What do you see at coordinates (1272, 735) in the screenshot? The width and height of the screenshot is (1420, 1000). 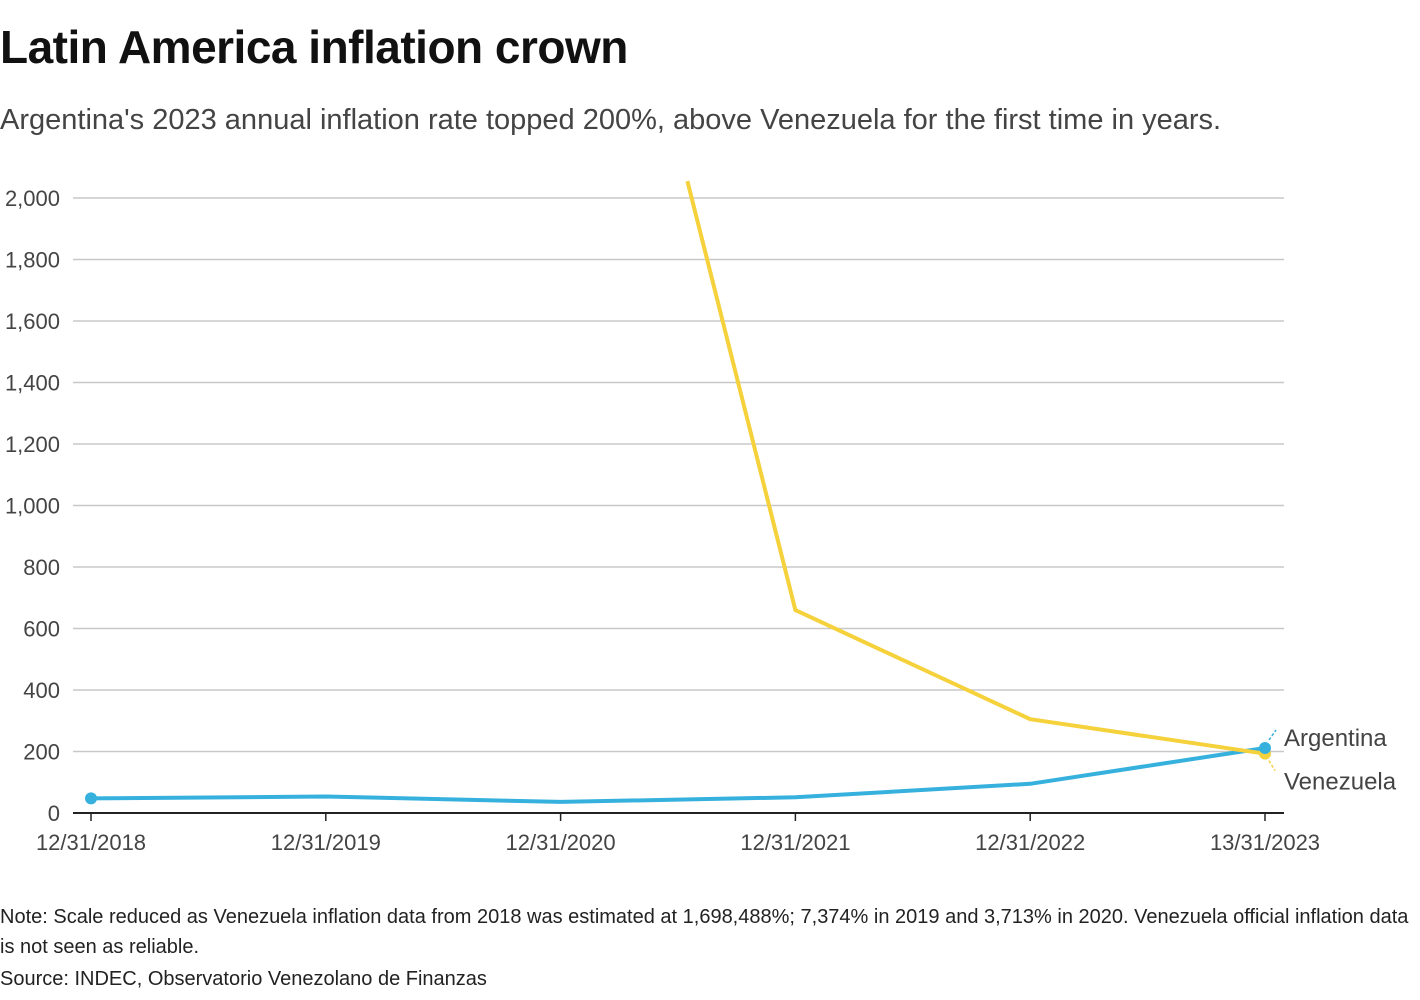 I see `argentina-label-leader` at bounding box center [1272, 735].